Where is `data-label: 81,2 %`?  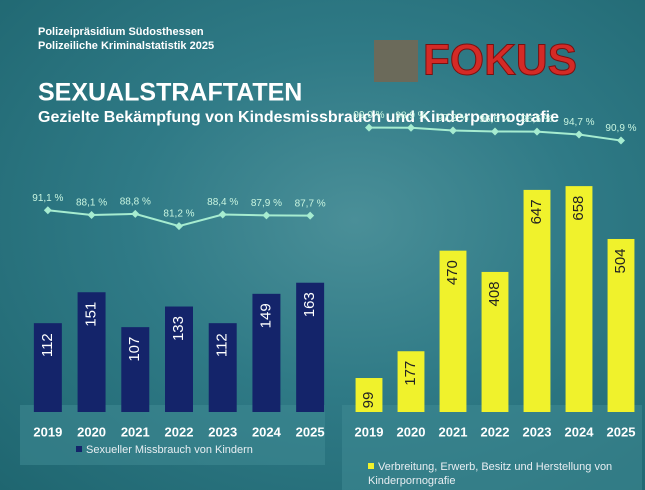
data-label: 81,2 % is located at coordinates (178, 214).